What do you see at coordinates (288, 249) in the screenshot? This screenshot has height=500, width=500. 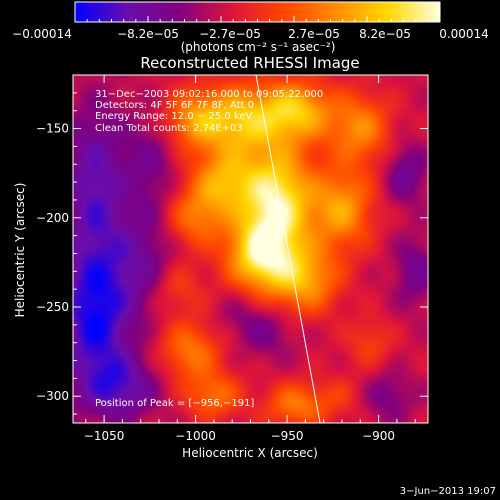 I see `solar-limb-line` at bounding box center [288, 249].